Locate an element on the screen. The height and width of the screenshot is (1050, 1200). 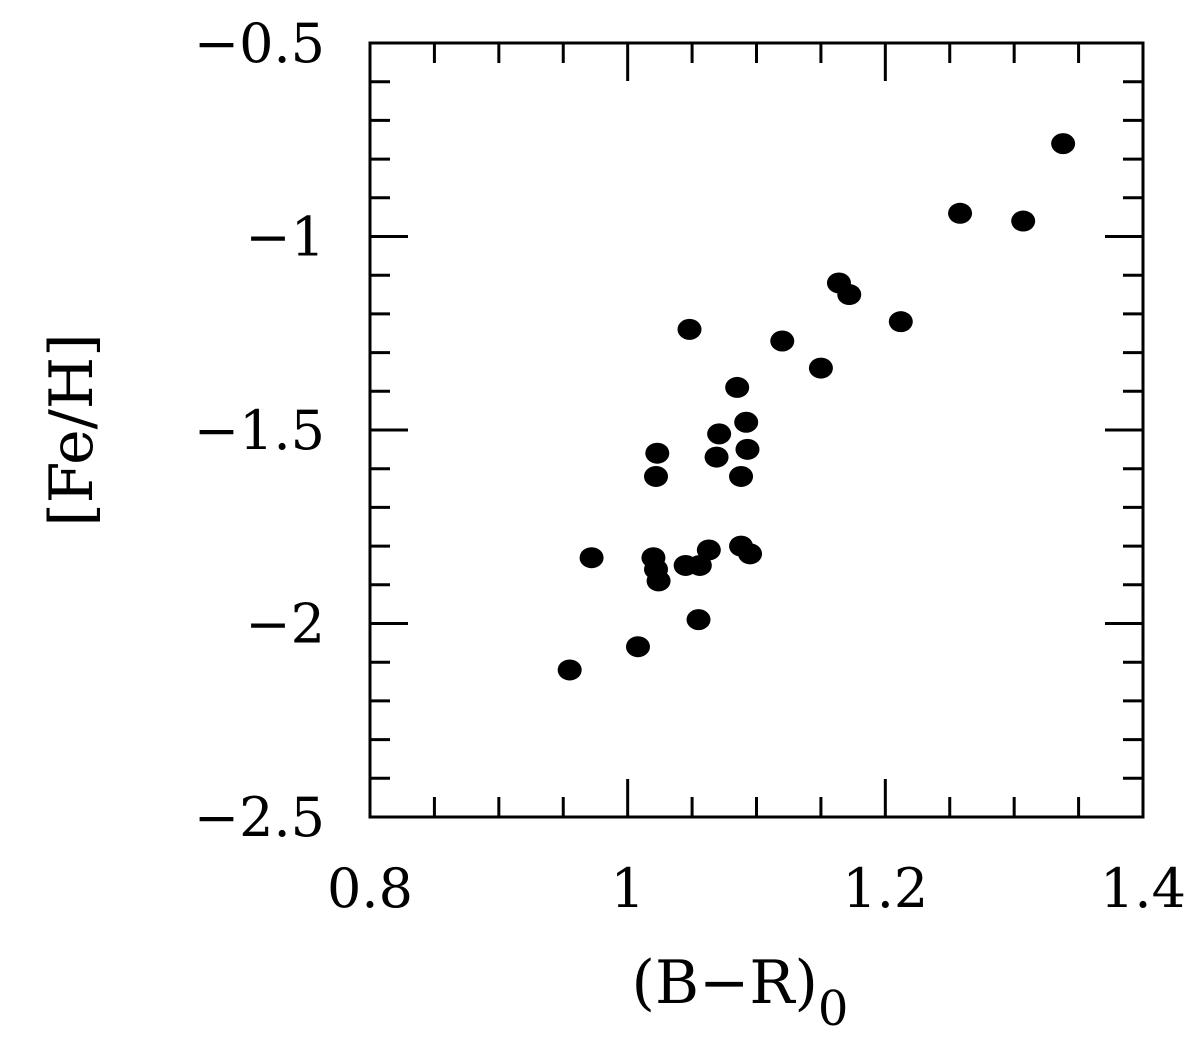
y-tick-label: −2 is located at coordinates (285, 624).